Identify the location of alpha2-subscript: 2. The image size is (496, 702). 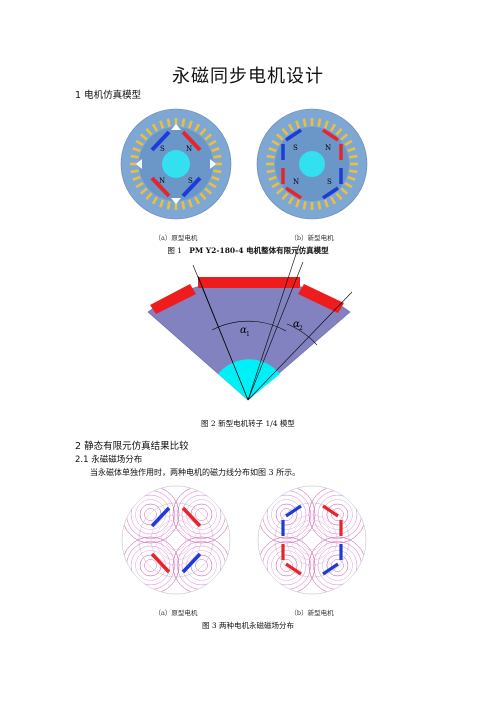
(301, 328).